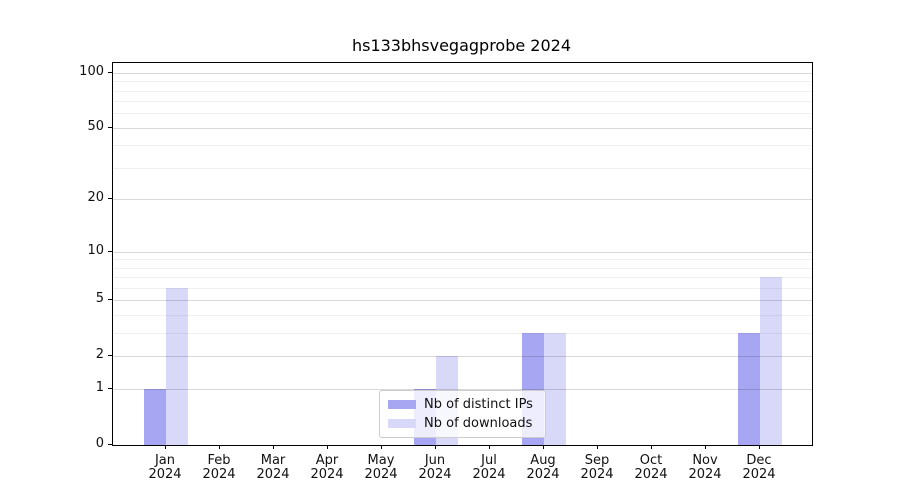 Image resolution: width=900 pixels, height=500 pixels. I want to click on x-tick-label-feb: Feb 2024, so click(219, 467).